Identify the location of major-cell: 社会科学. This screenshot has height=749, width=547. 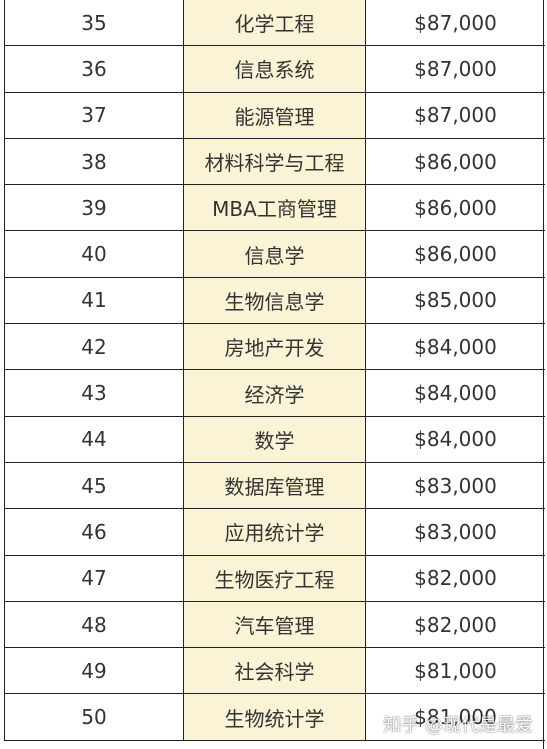
(274, 671).